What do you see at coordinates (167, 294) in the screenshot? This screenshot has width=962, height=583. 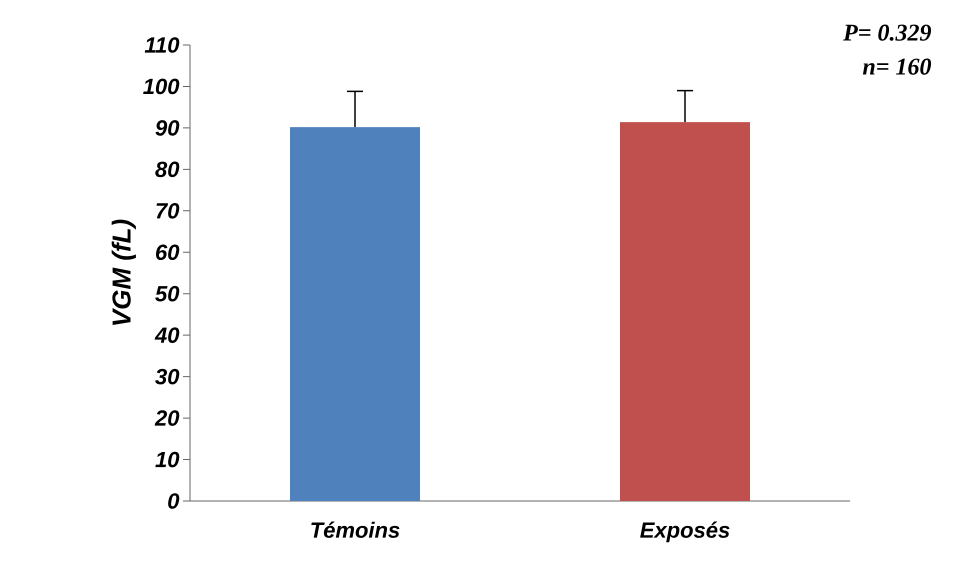 I see `y-tick-label: 50` at bounding box center [167, 294].